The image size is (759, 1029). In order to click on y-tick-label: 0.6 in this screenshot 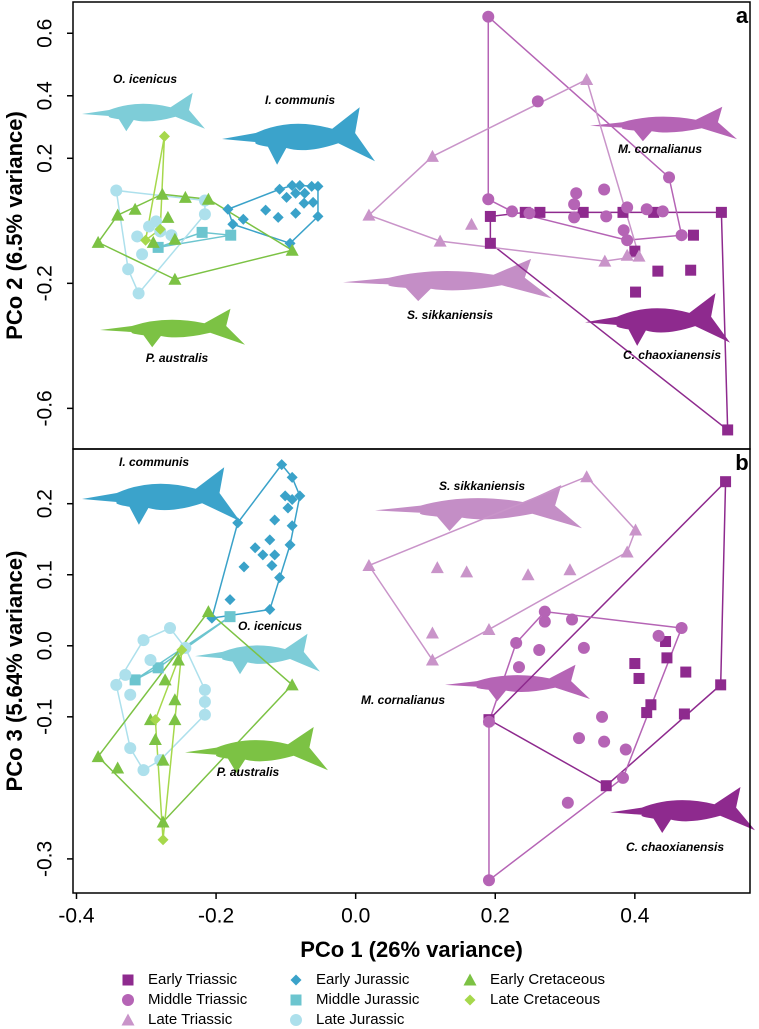, I will do `click(45, 33)`.